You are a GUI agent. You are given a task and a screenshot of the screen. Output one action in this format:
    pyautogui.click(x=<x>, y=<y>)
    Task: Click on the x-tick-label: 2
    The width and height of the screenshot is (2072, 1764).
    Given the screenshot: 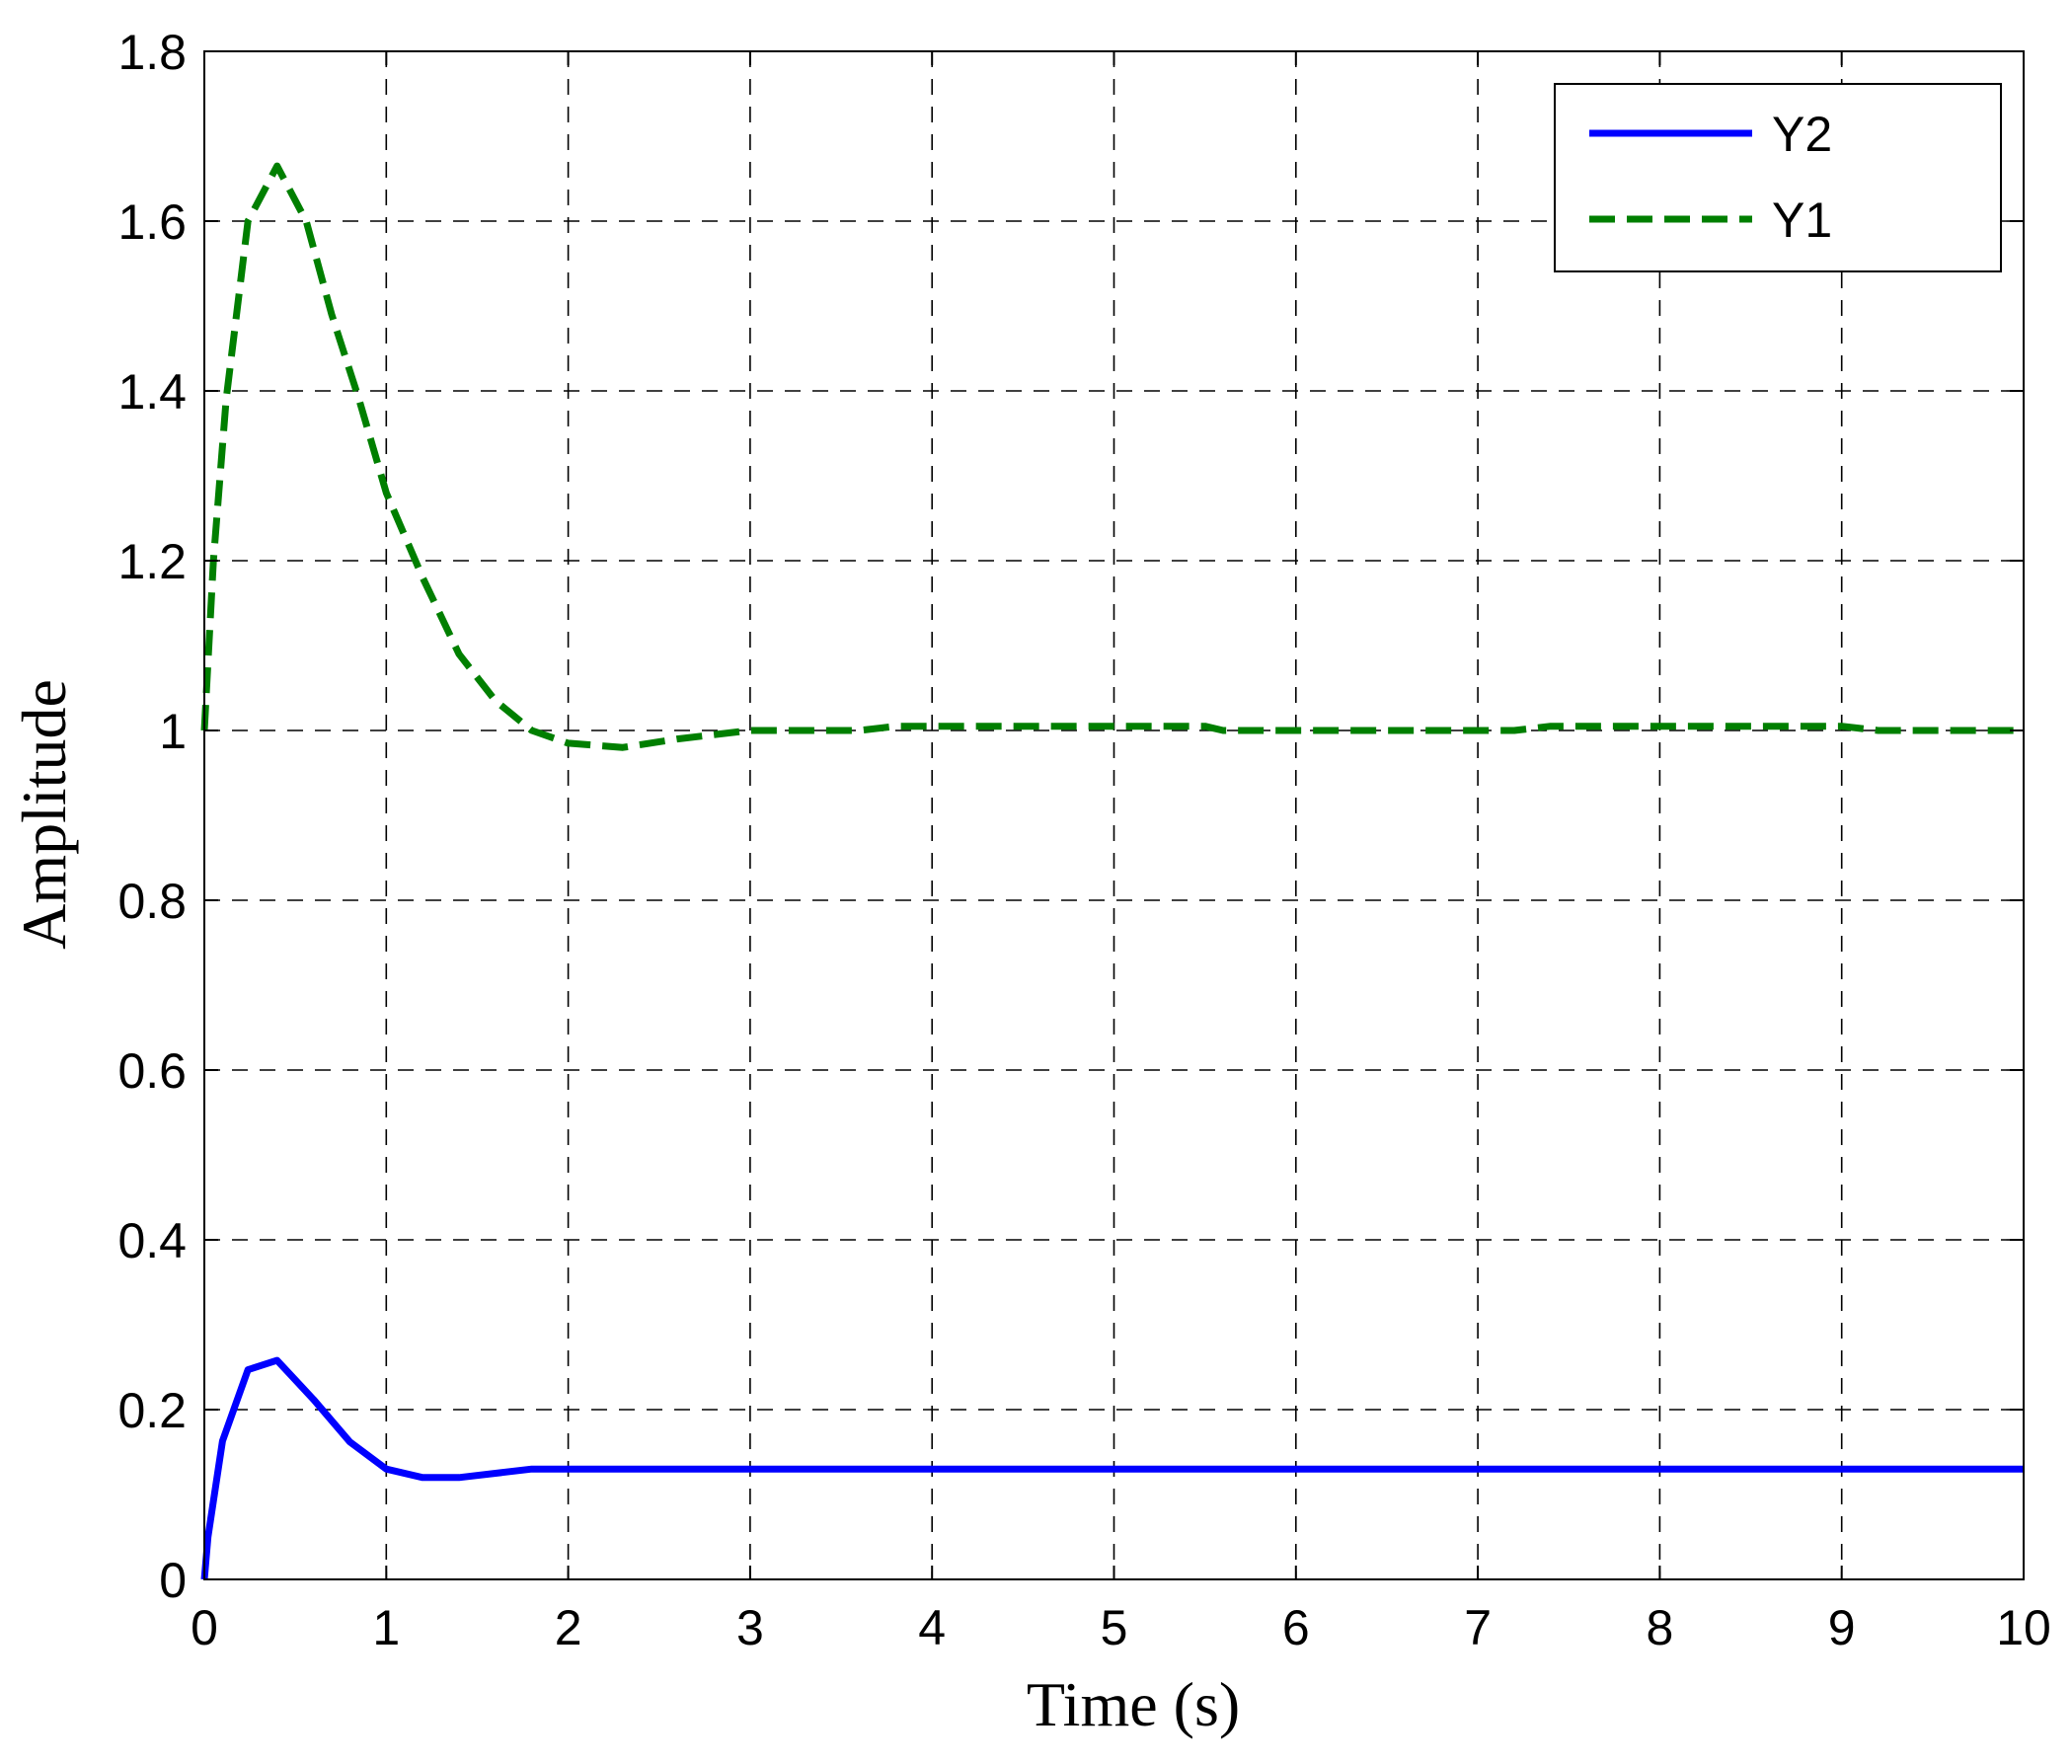 What is the action you would take?
    pyautogui.click(x=568, y=1627)
    